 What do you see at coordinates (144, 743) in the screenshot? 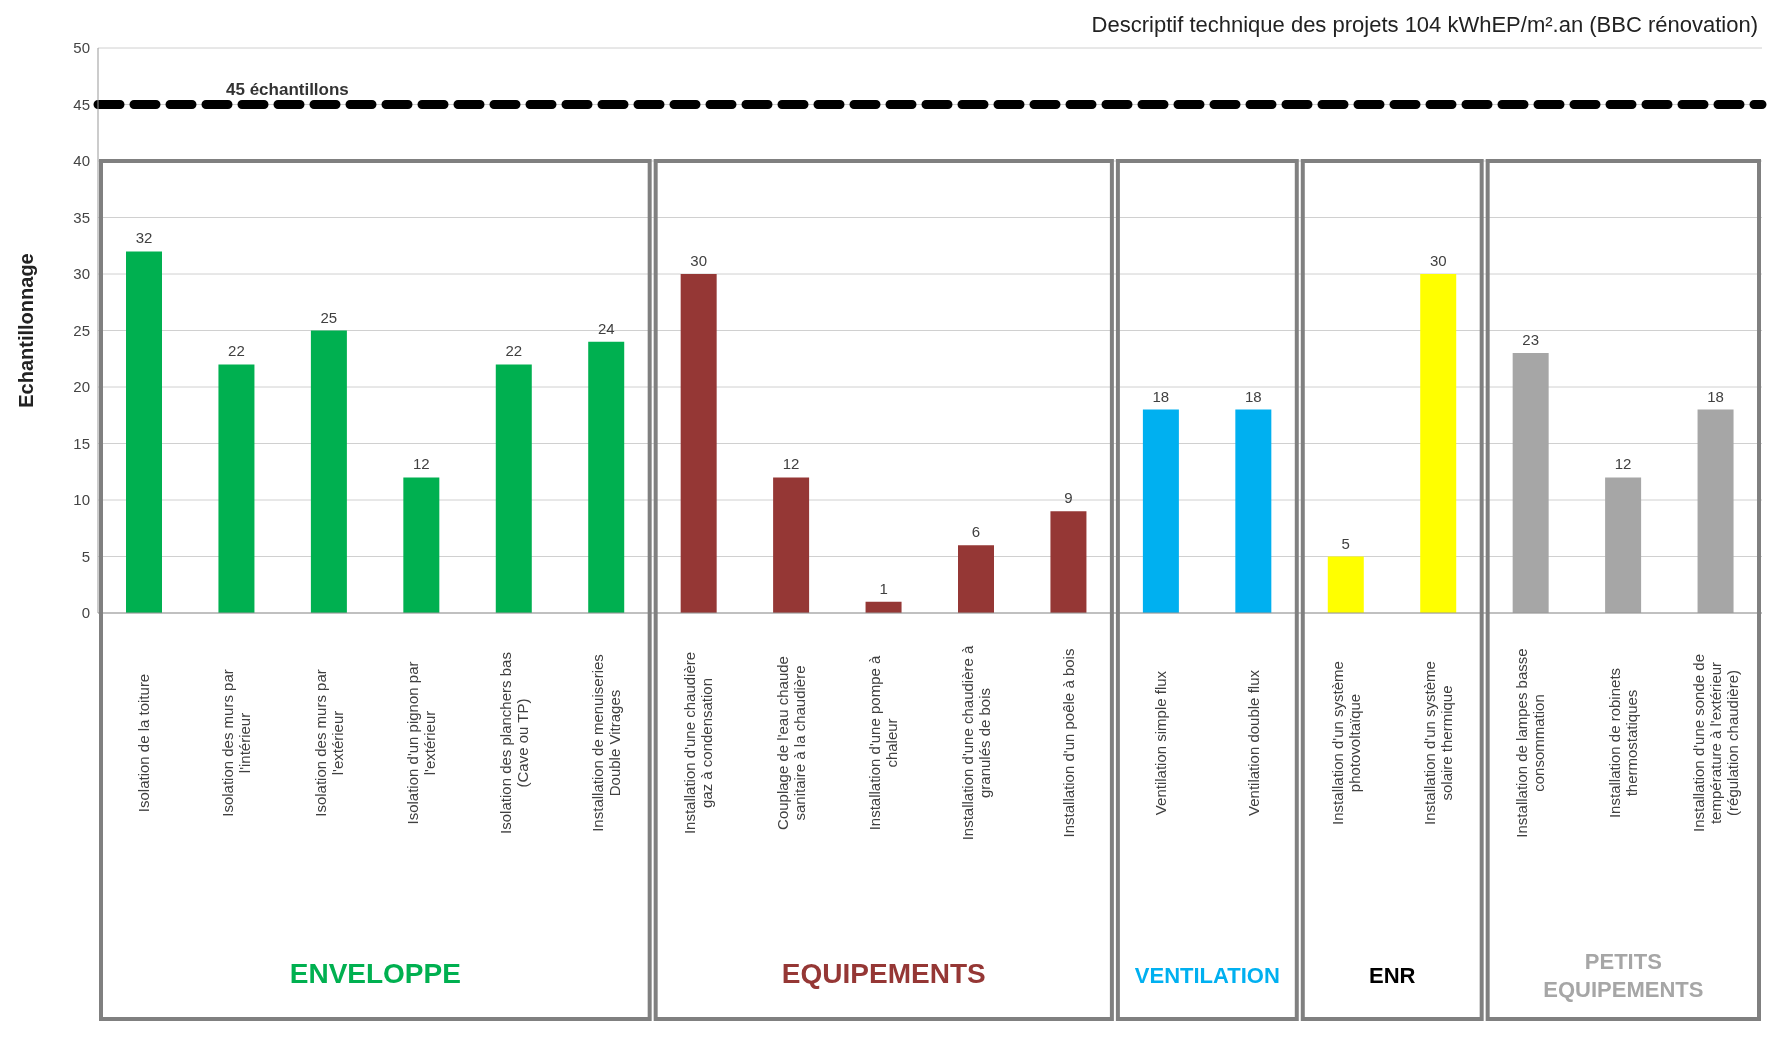
I see `x-tick-label: Isolation de la toiture` at bounding box center [144, 743].